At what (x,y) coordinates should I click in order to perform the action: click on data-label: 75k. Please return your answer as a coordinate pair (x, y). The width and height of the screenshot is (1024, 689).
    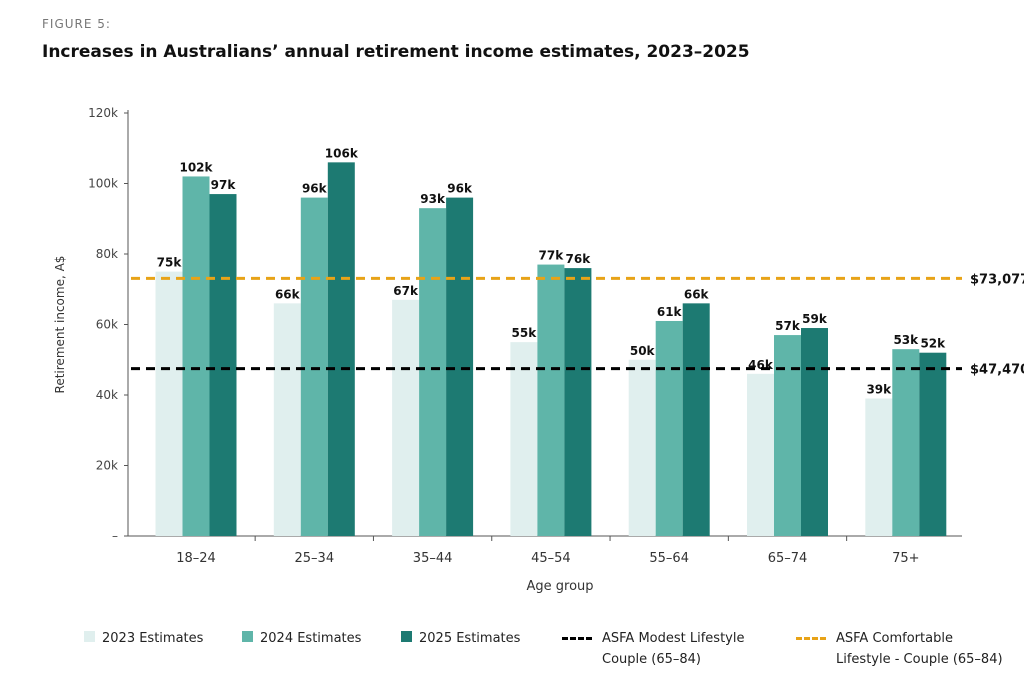
    Looking at the image, I should click on (170, 263).